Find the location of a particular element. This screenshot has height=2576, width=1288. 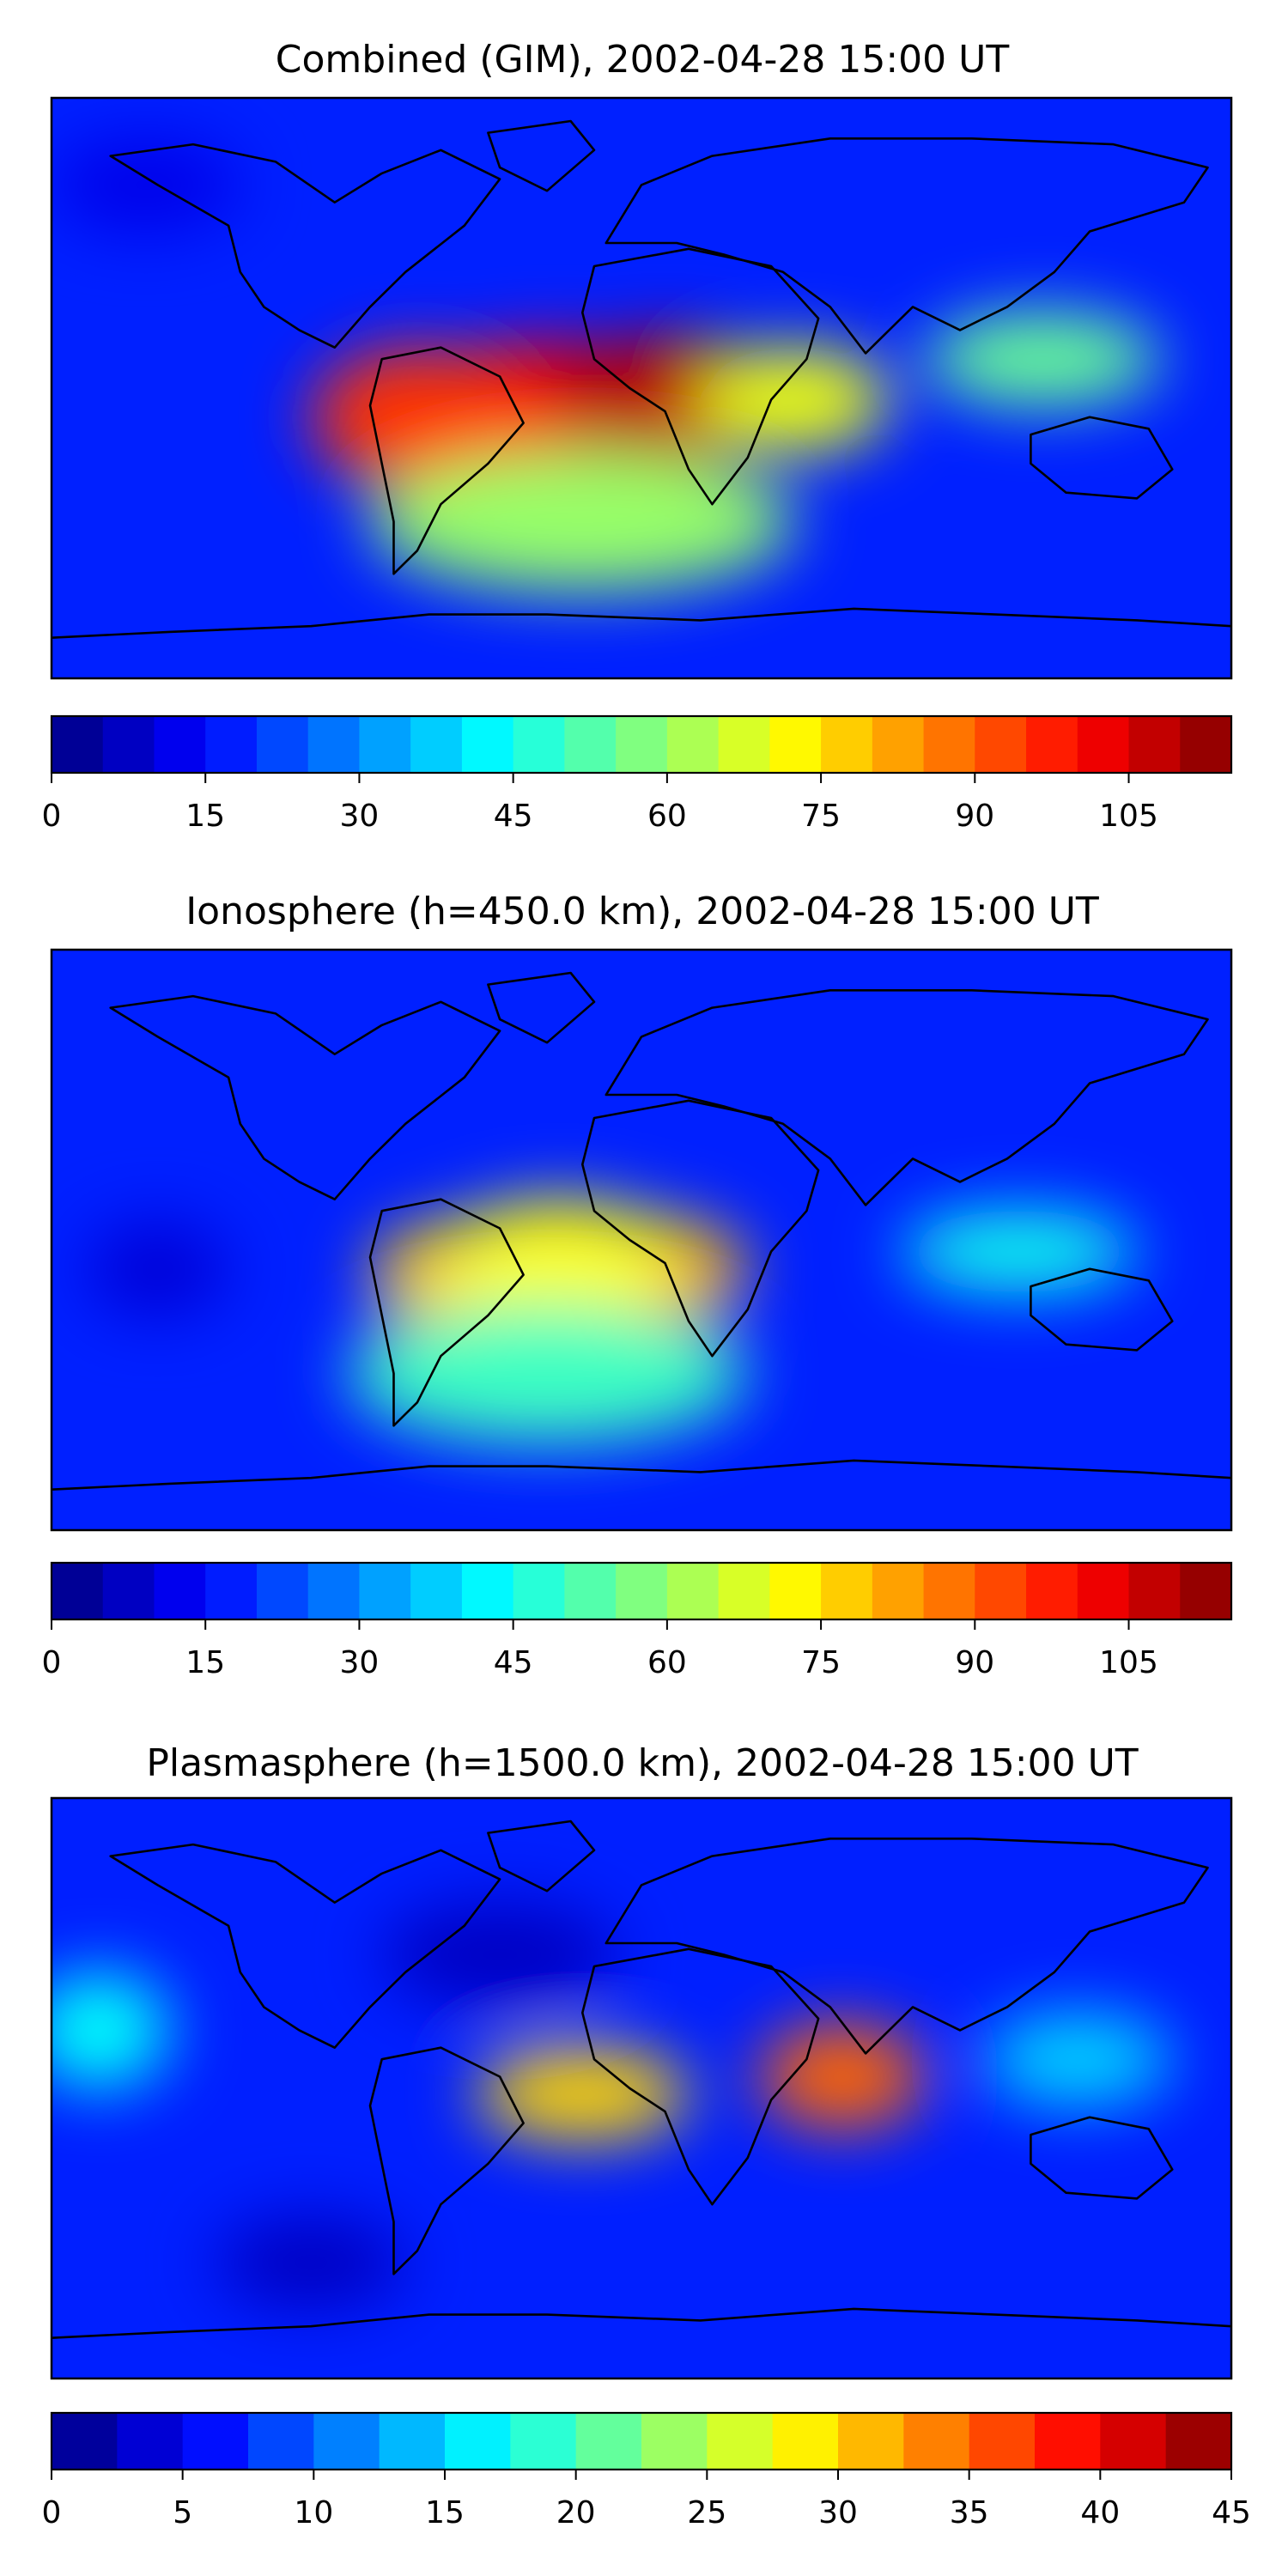

colorbar-ionosphere: 0 15 30 45 60 75 90 105 is located at coordinates (638, 1620).